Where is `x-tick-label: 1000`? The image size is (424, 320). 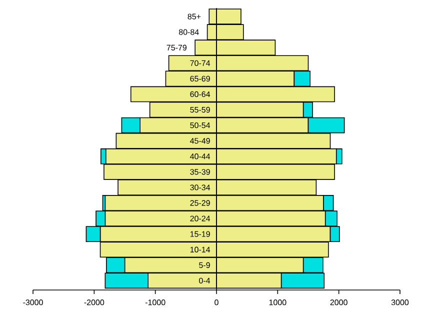
x-tick-label: 1000 is located at coordinates (277, 303).